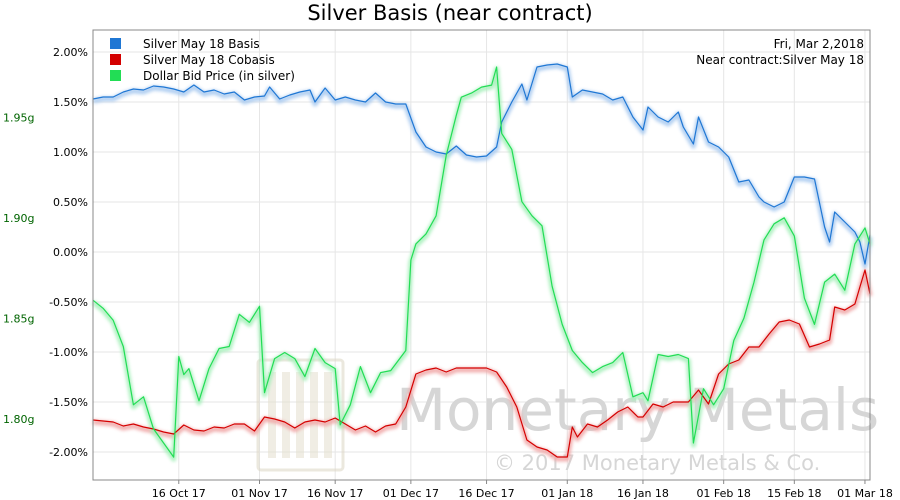 The image size is (900, 500). Describe the element at coordinates (794, 493) in the screenshot. I see `x-tick-label: 15 Feb 18` at that location.